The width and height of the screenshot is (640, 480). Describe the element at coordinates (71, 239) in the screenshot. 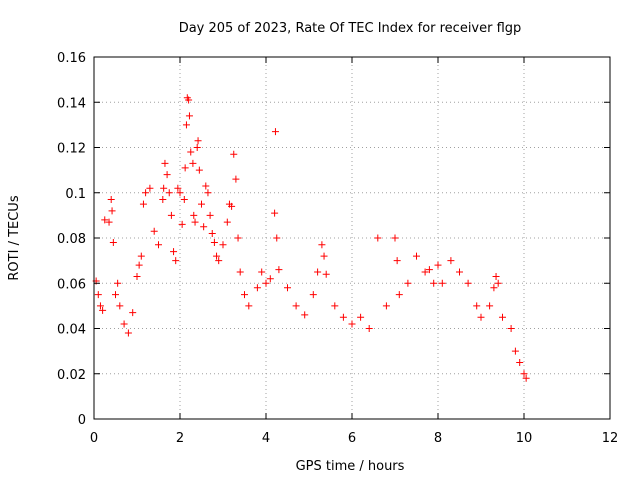

I see `y-tick-label: 0.08` at that location.